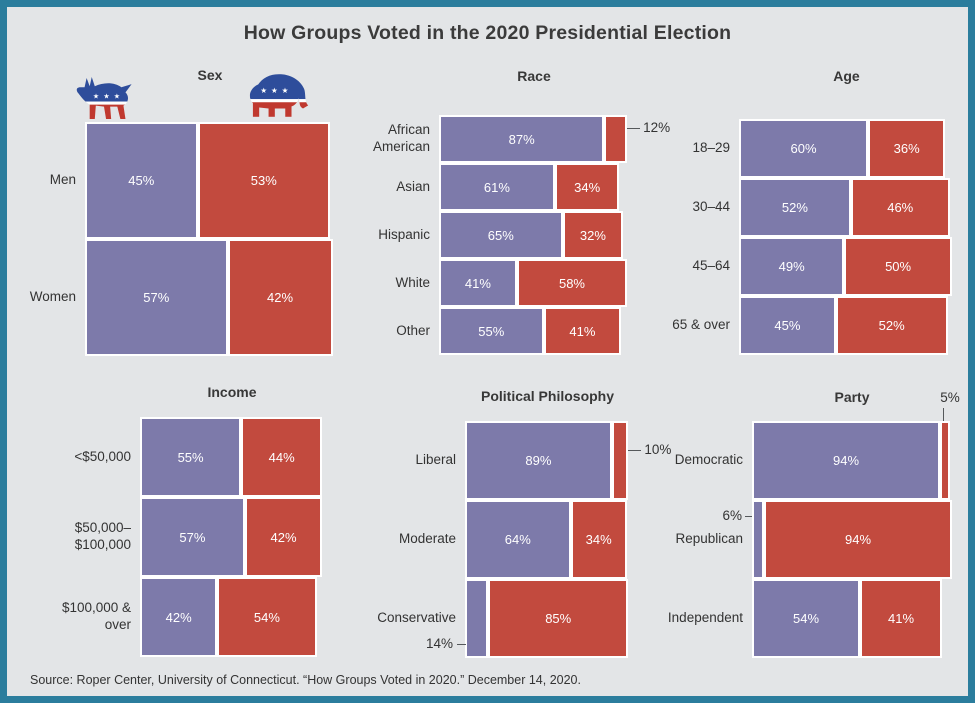  I want to click on democratic-bar: 60%, so click(803, 148).